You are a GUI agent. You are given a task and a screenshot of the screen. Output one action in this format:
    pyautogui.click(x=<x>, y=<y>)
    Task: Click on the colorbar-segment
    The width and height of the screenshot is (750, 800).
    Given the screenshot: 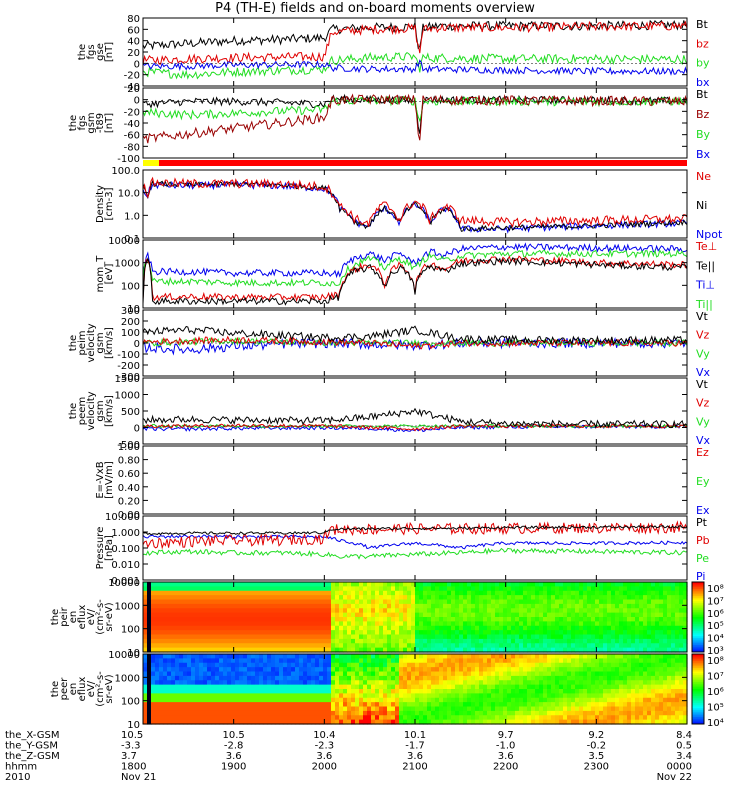 What is the action you would take?
    pyautogui.click(x=698, y=595)
    